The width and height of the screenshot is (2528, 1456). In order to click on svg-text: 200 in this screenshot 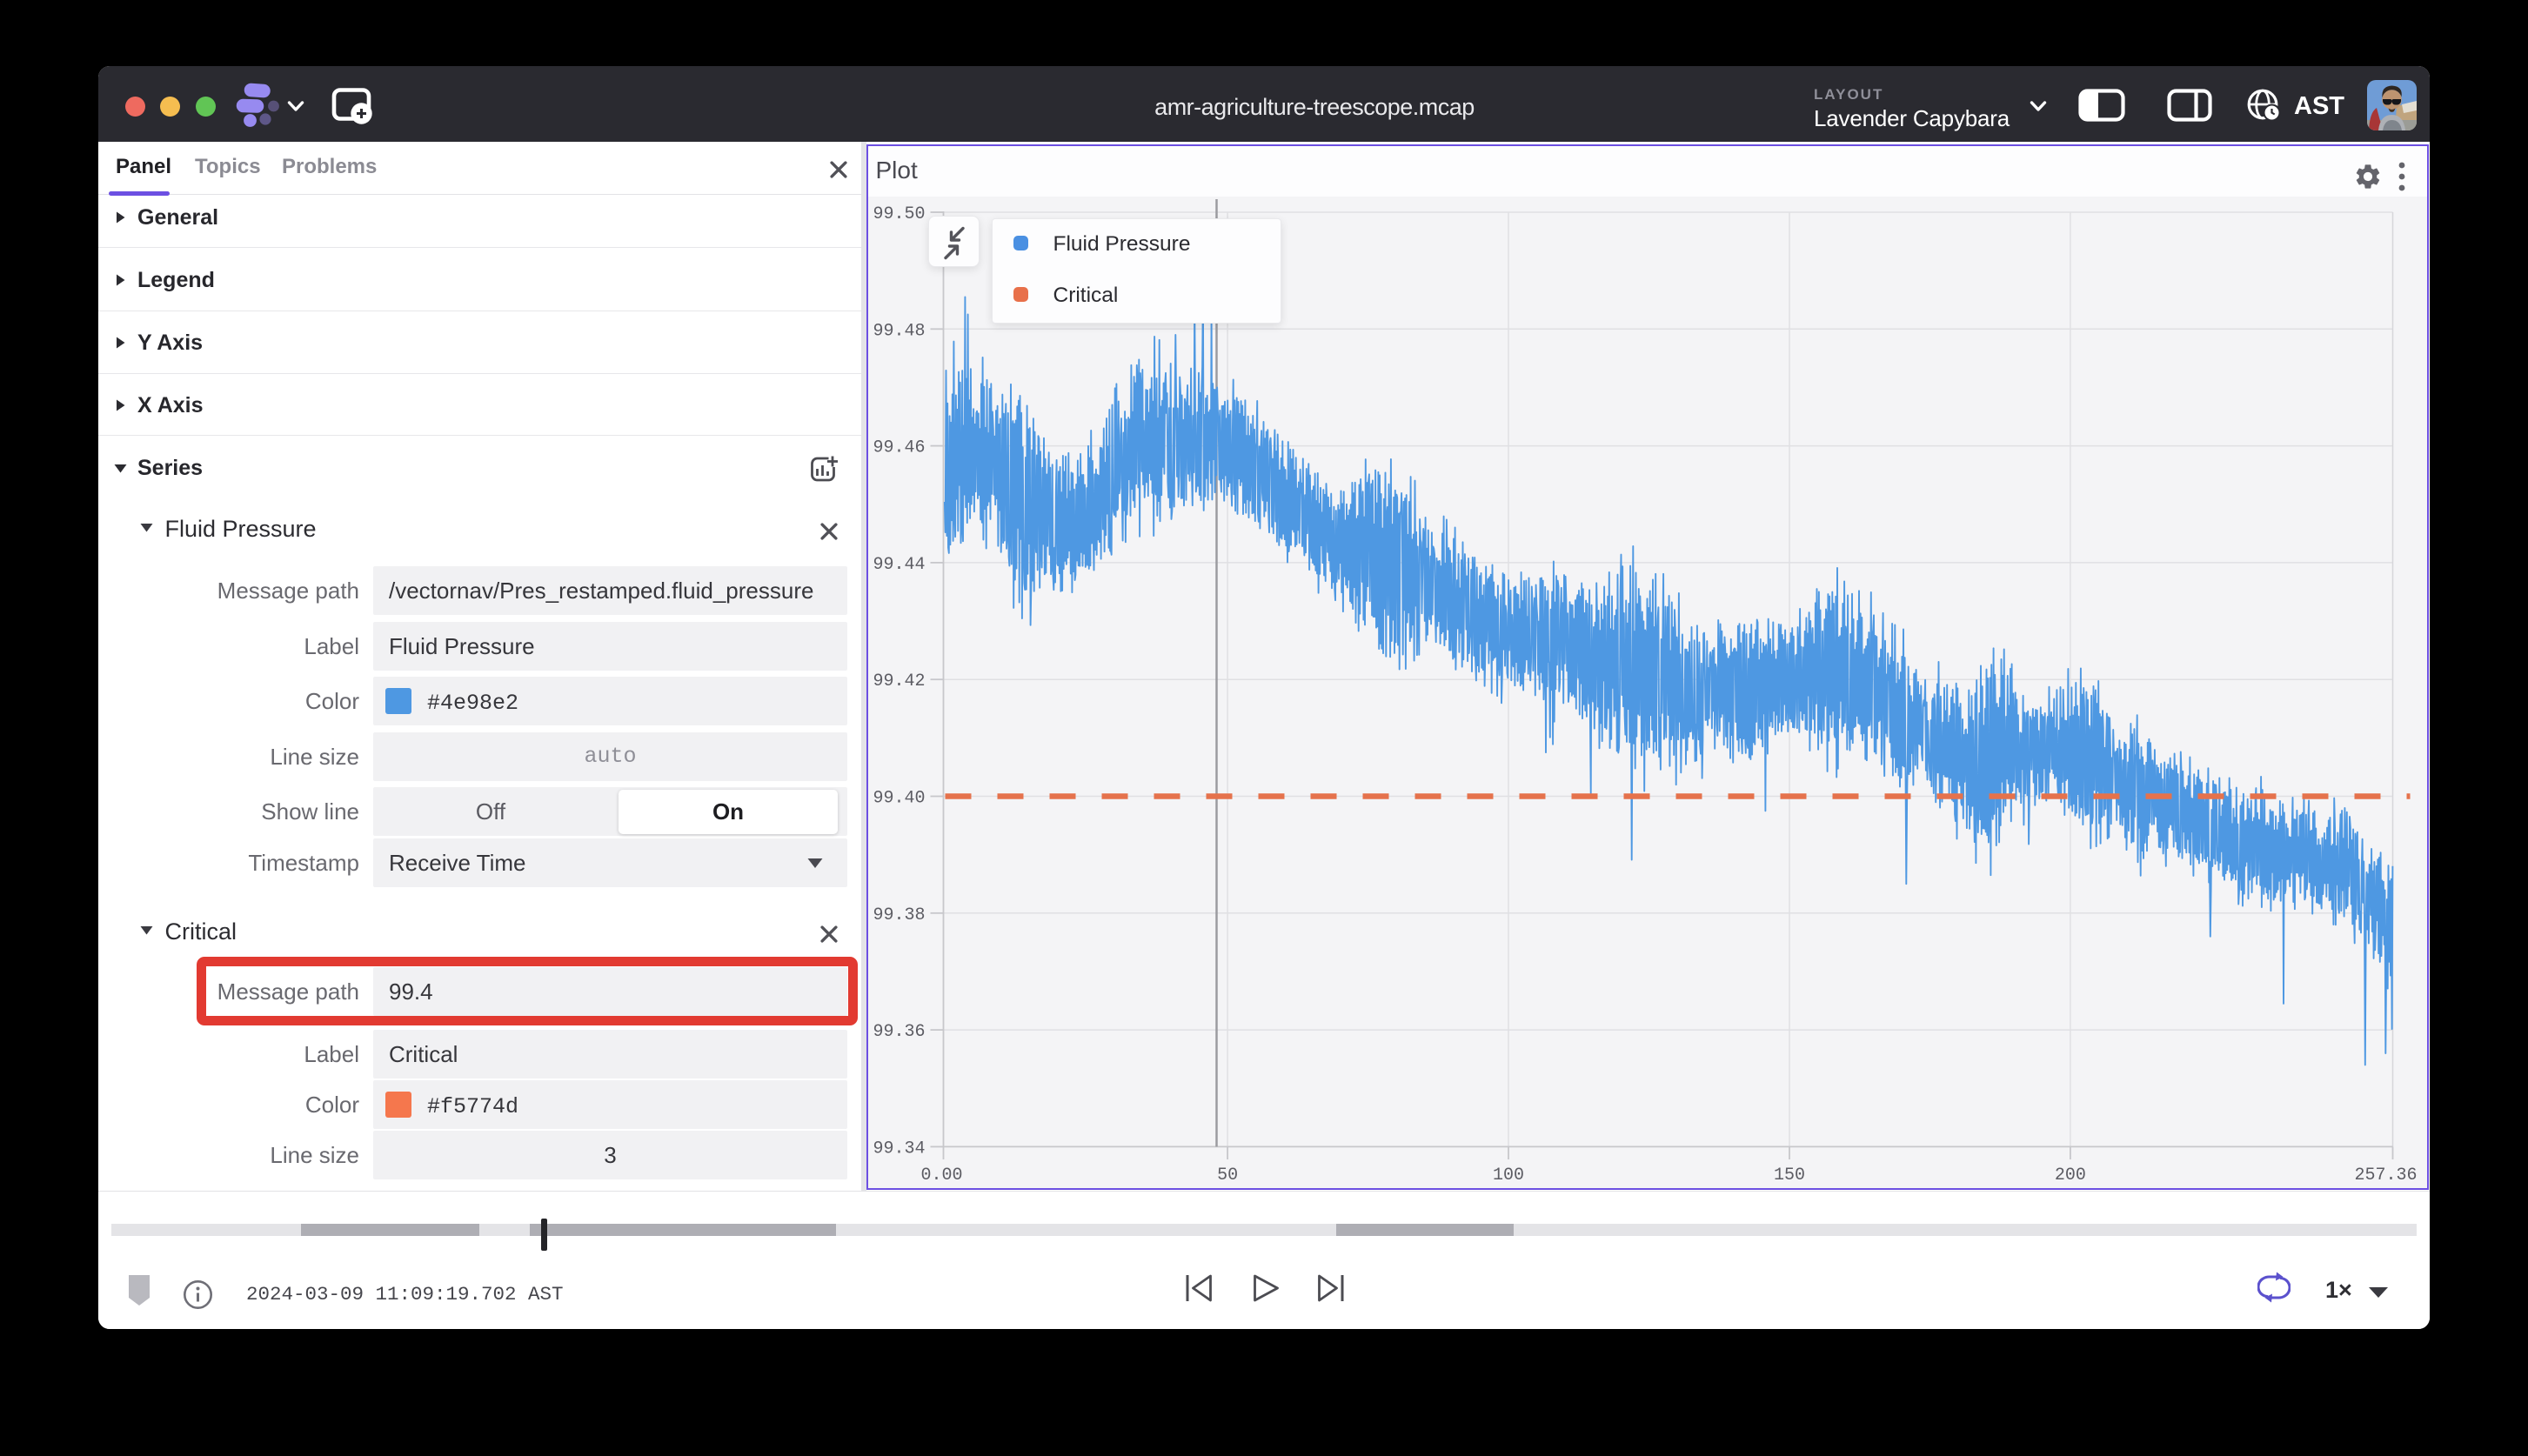, I will do `click(2070, 1175)`.